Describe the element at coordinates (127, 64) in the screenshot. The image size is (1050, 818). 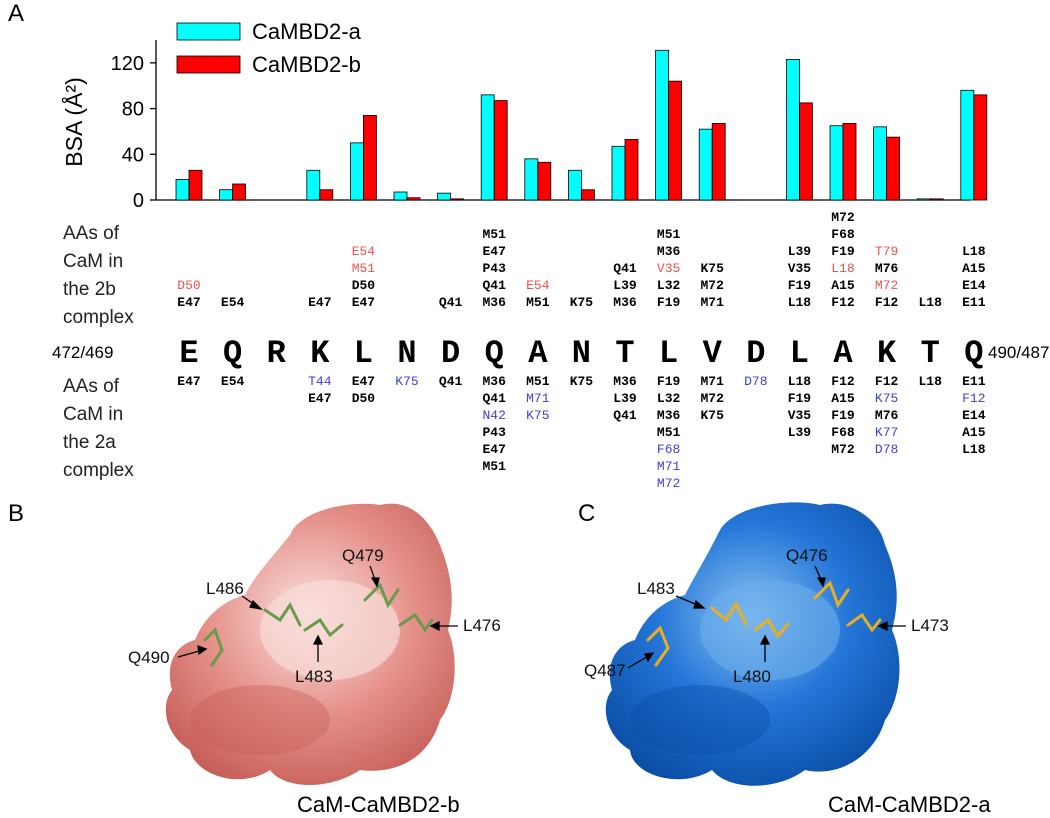
I see `y-tick-label-3: 120` at that location.